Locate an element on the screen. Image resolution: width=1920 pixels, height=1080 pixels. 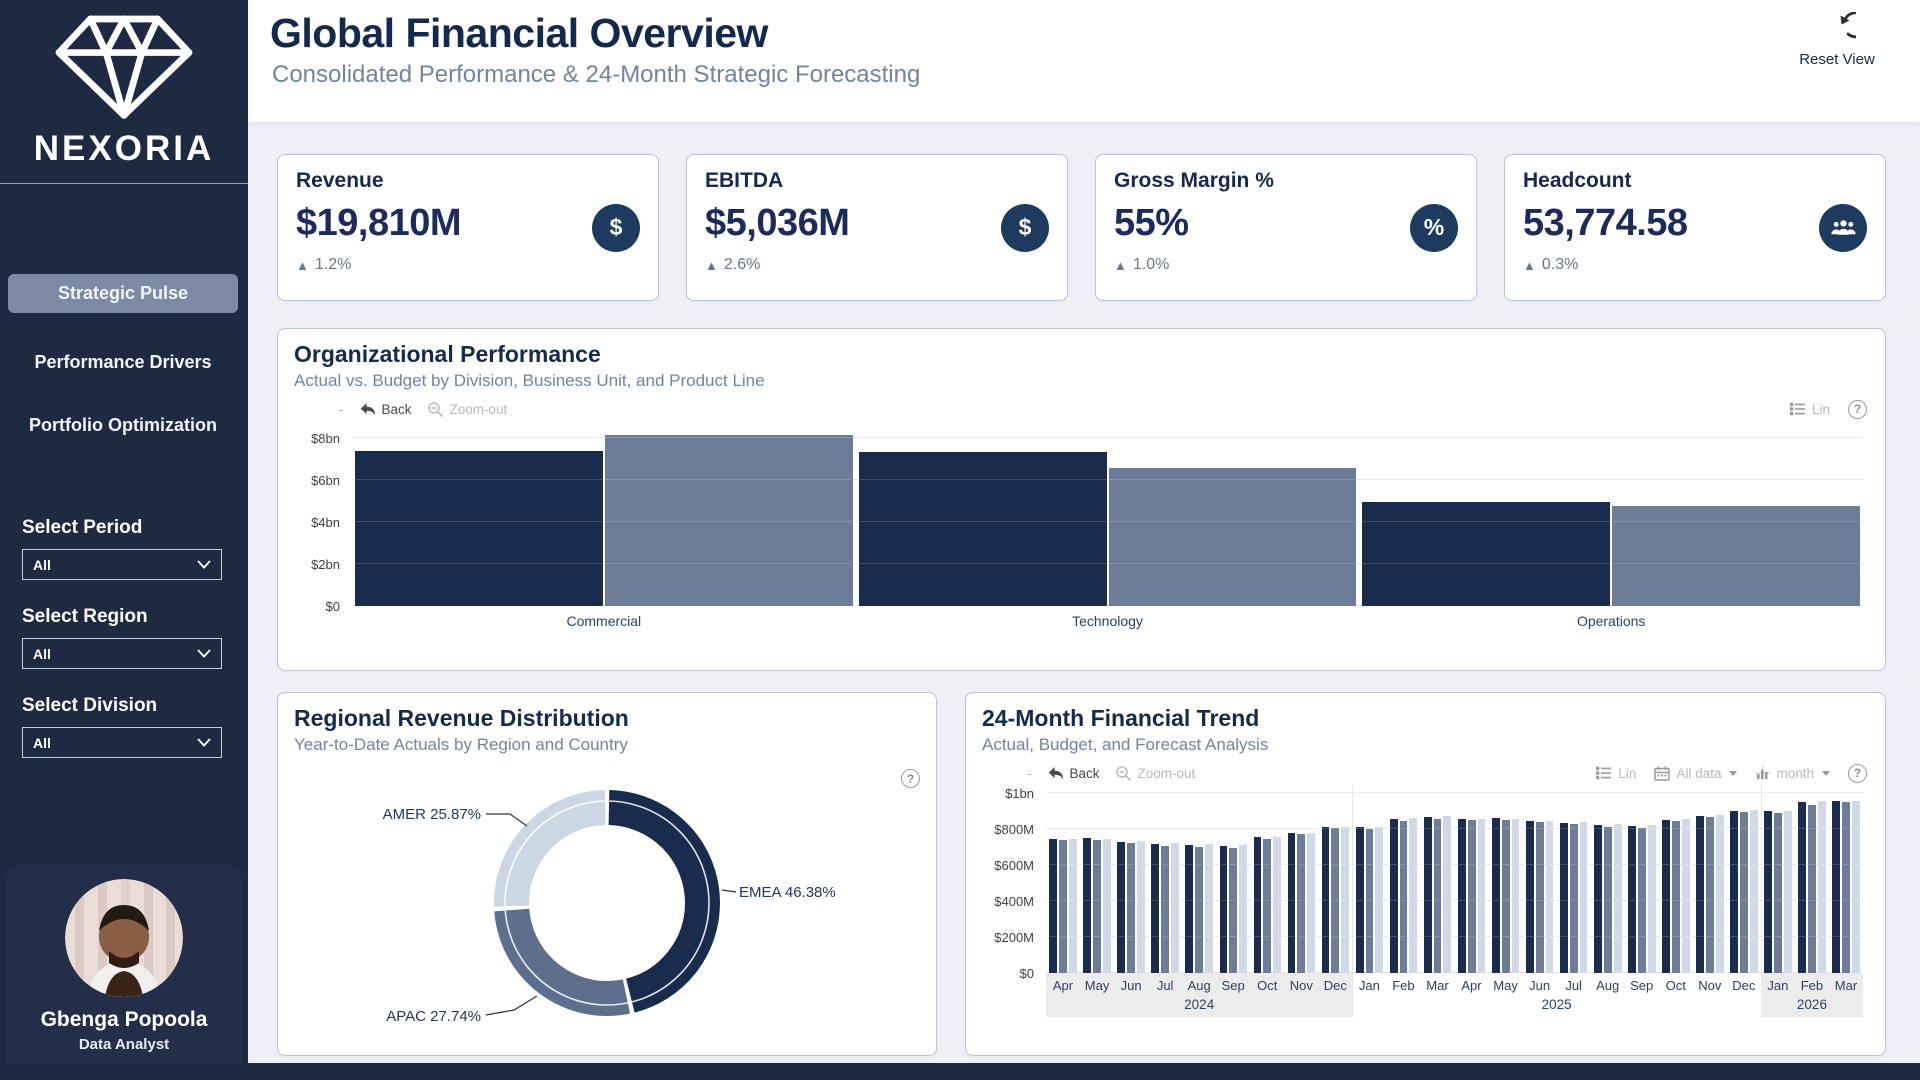
division-select: All is located at coordinates (122, 742).